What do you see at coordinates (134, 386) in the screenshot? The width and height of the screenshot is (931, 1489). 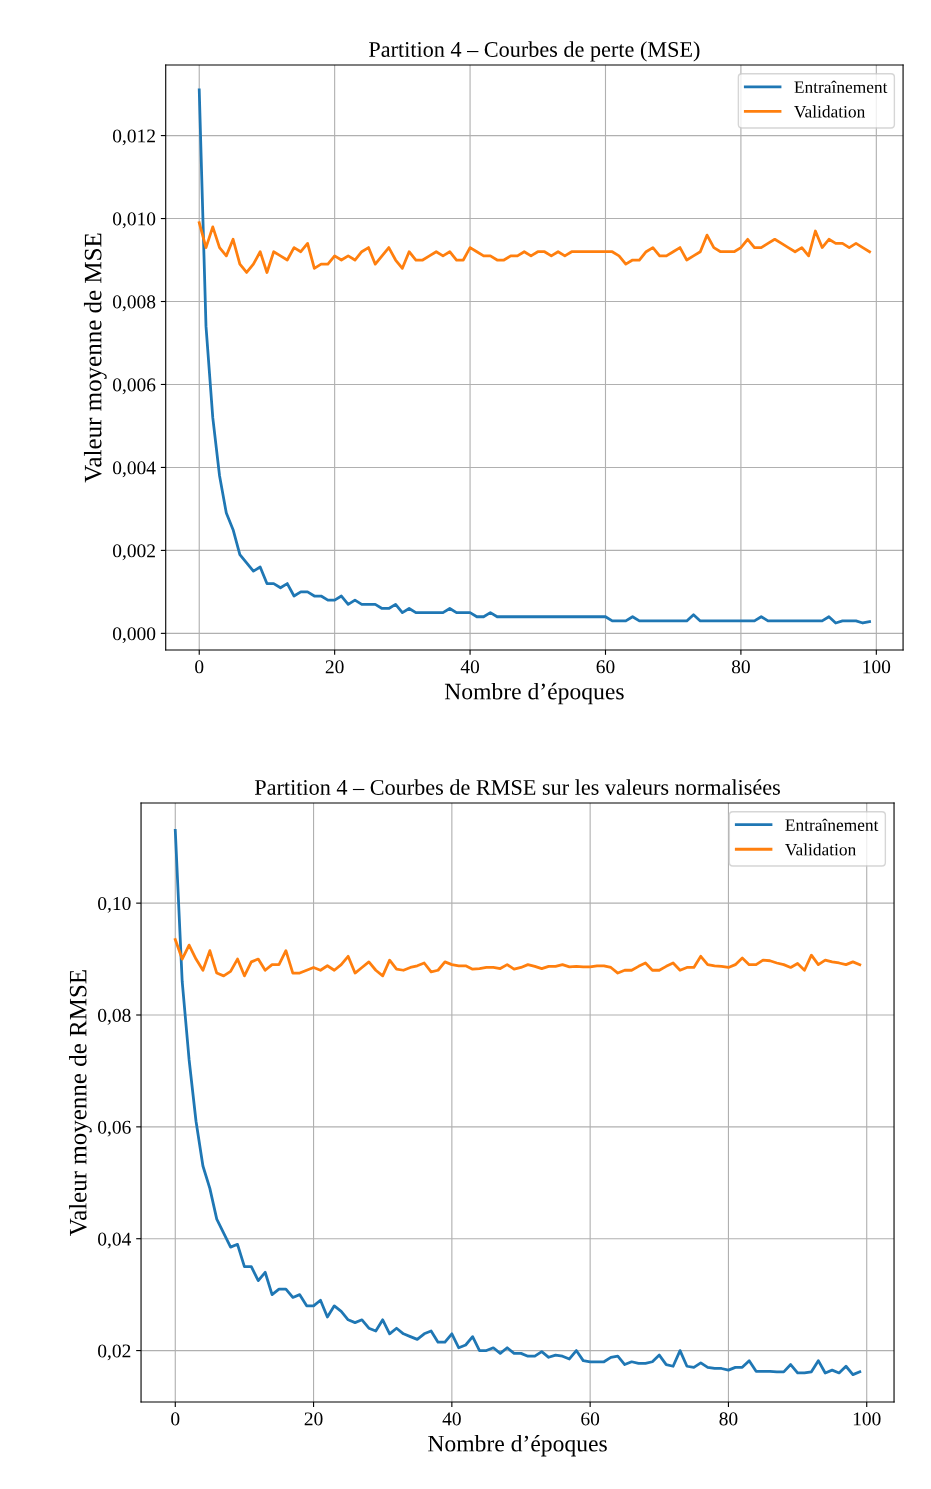 I see `y-tick-label: 0,006` at bounding box center [134, 386].